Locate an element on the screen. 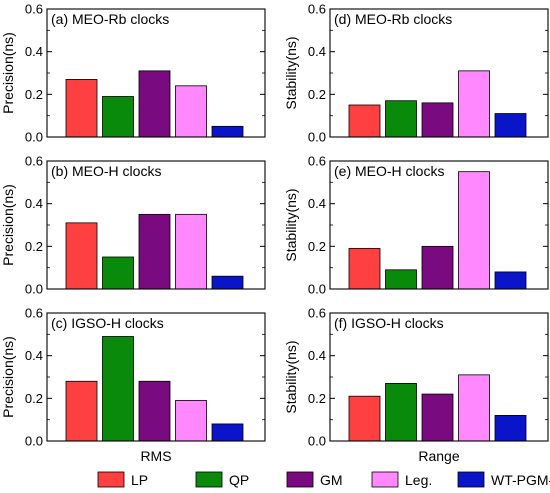 The image size is (550, 493). legend: LP QP GM Leg. WT-PGM-FWL is located at coordinates (323, 479).